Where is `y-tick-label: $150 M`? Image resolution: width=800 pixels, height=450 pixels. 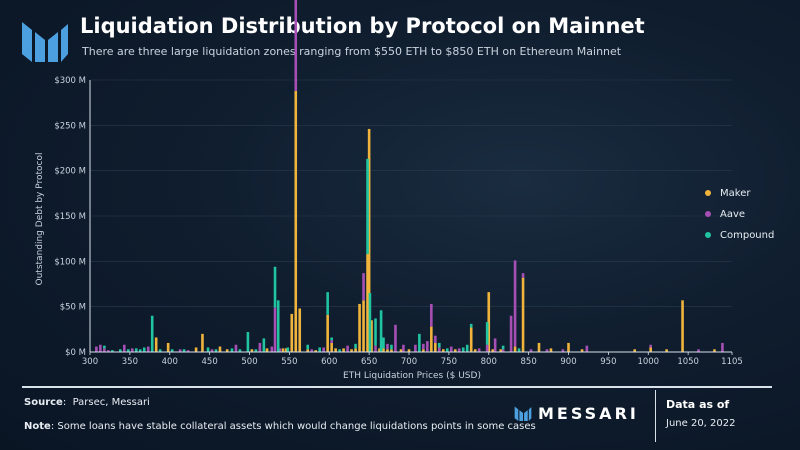
y-tick-label: $150 M is located at coordinates (70, 217).